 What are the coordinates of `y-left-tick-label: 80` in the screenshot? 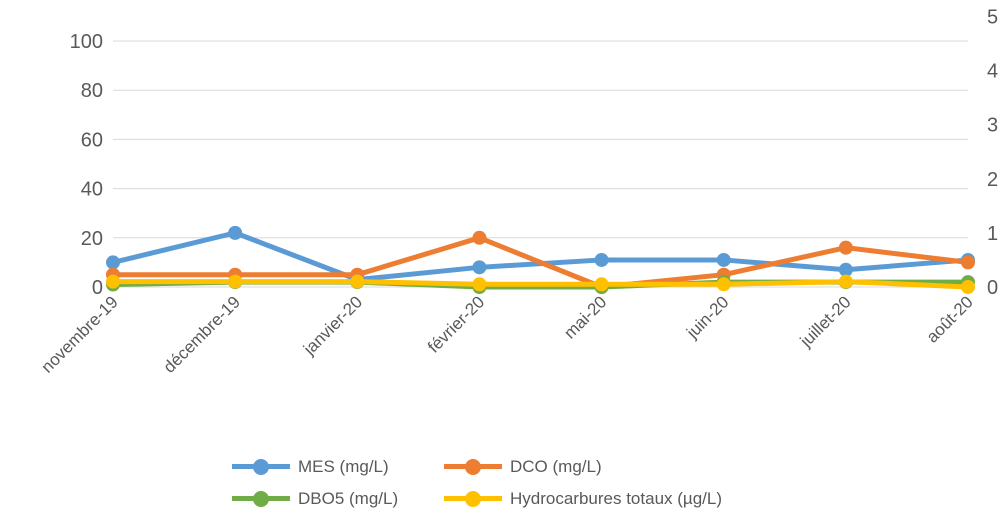 It's located at (92, 91).